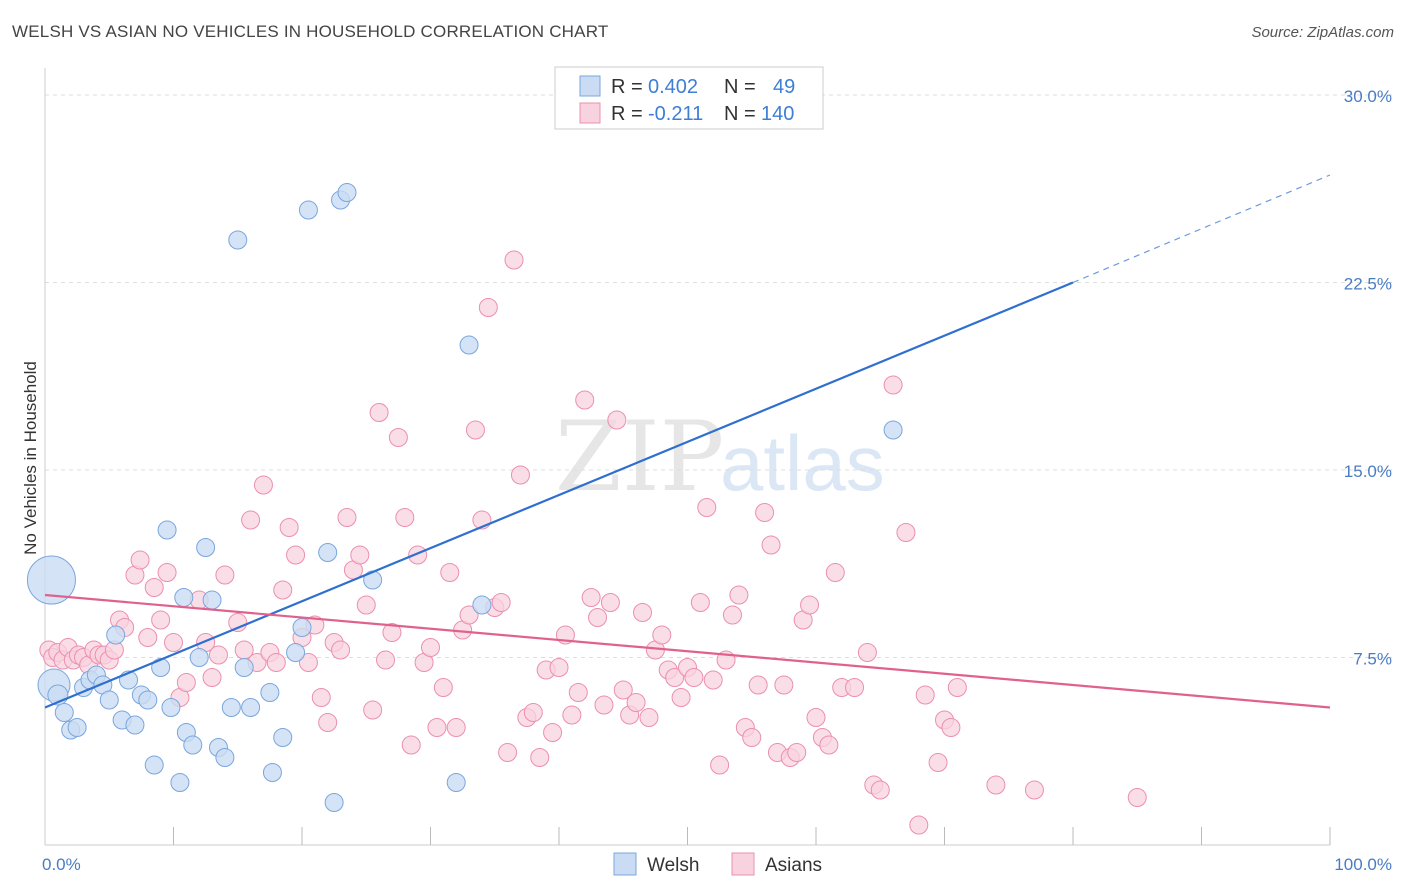 The height and width of the screenshot is (892, 1406). I want to click on x-tick-label-min: 0.0%, so click(61, 864).